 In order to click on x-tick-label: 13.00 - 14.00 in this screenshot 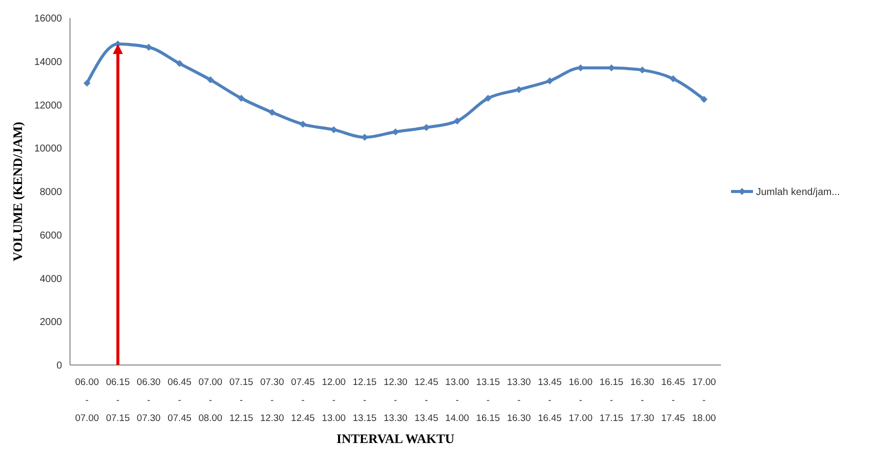, I will do `click(457, 400)`.